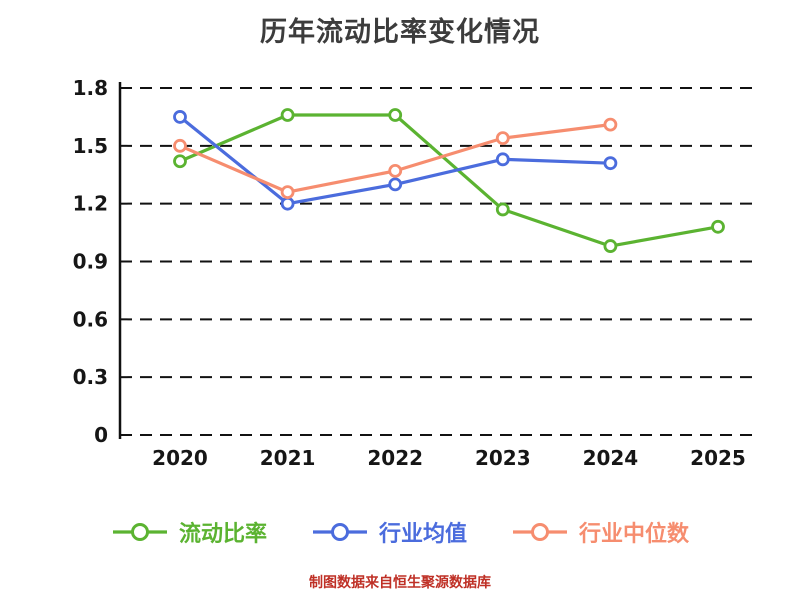  What do you see at coordinates (222, 534) in the screenshot?
I see `legend-label: 流动比率` at bounding box center [222, 534].